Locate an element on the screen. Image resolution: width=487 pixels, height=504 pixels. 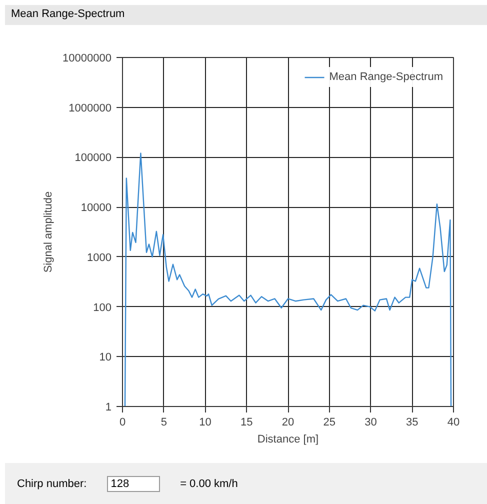
text: Chirp number: is located at coordinates (52, 484).